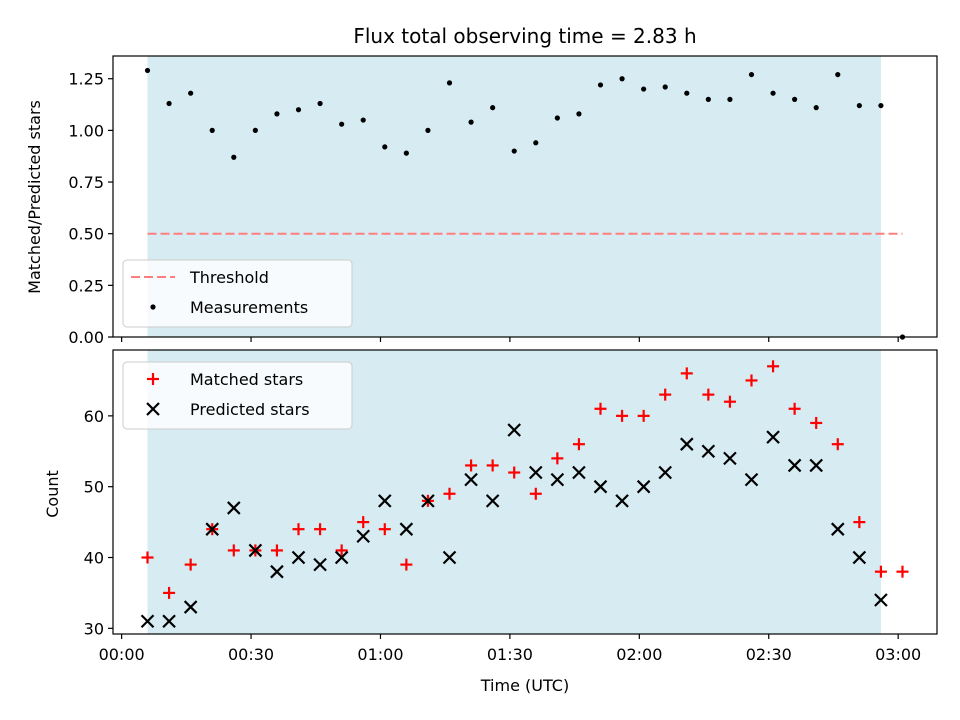  I want to click on ratio-y-axis-label: Matched/Predicted stars, so click(34, 197).